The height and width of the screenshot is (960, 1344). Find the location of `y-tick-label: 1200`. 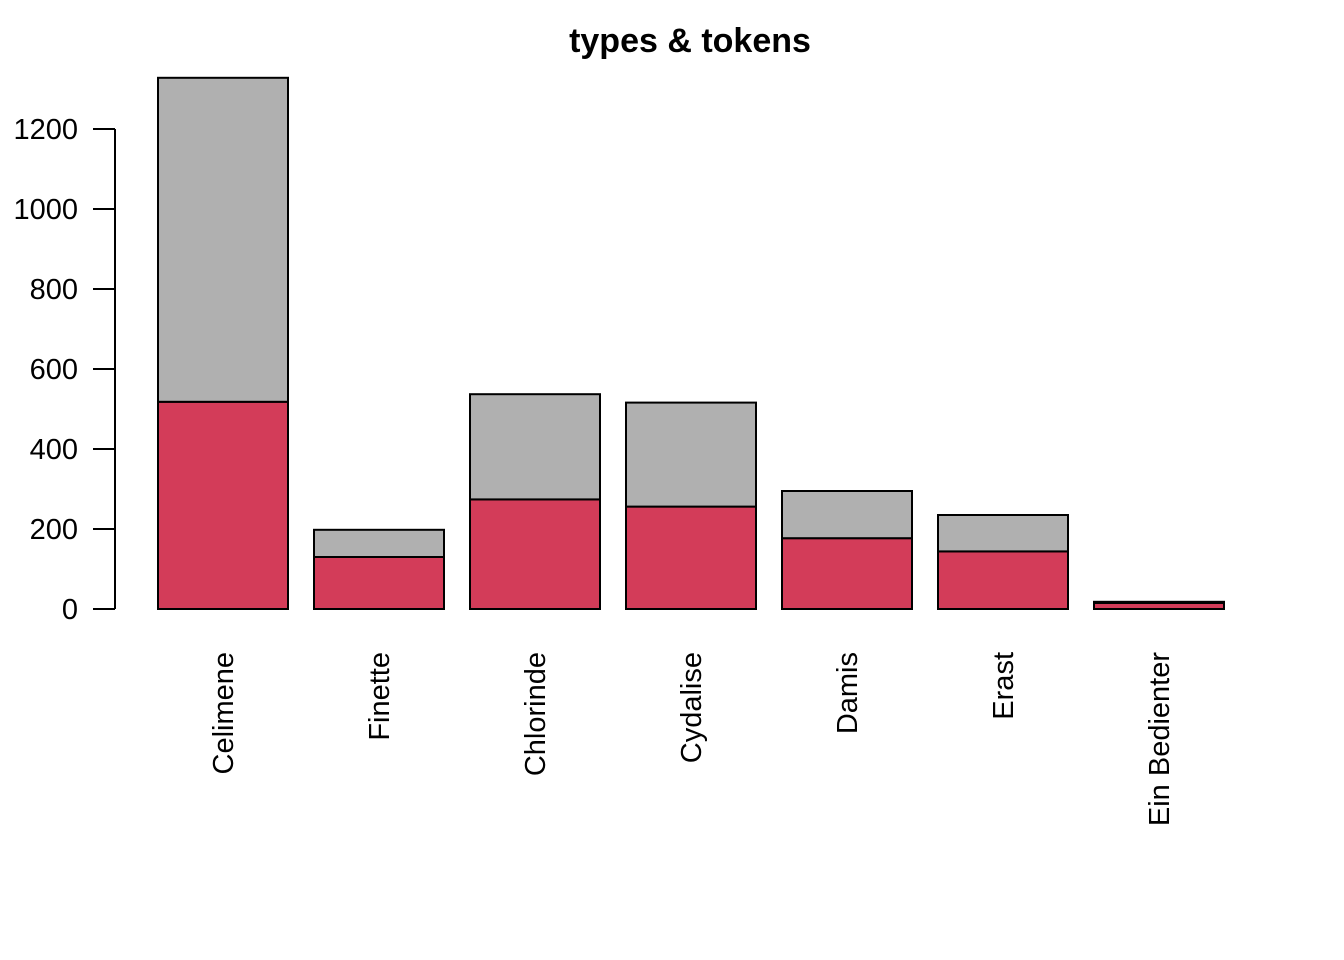

y-tick-label: 1200 is located at coordinates (45, 130).